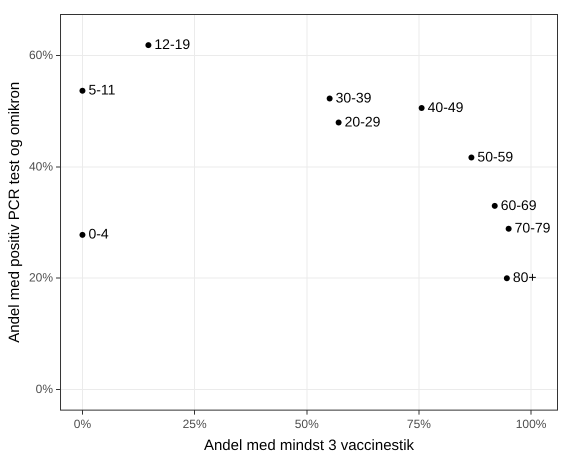  Describe the element at coordinates (15, 212) in the screenshot. I see `y-axis-title: Andel med positiv PCR test og omikron` at that location.